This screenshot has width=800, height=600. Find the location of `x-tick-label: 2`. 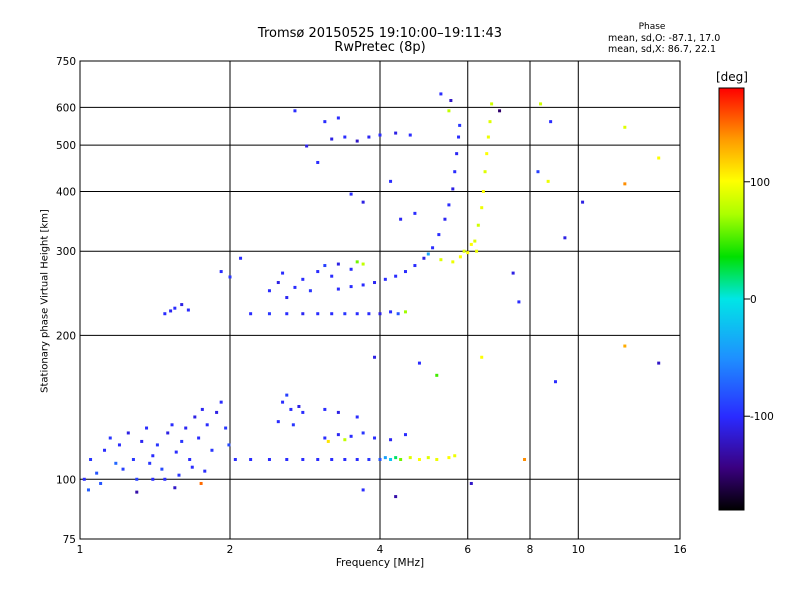

x-tick-label: 2 is located at coordinates (230, 550).